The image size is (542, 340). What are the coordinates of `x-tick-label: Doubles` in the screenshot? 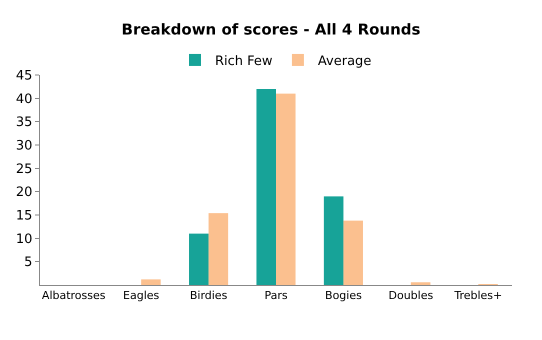 It's located at (411, 295).